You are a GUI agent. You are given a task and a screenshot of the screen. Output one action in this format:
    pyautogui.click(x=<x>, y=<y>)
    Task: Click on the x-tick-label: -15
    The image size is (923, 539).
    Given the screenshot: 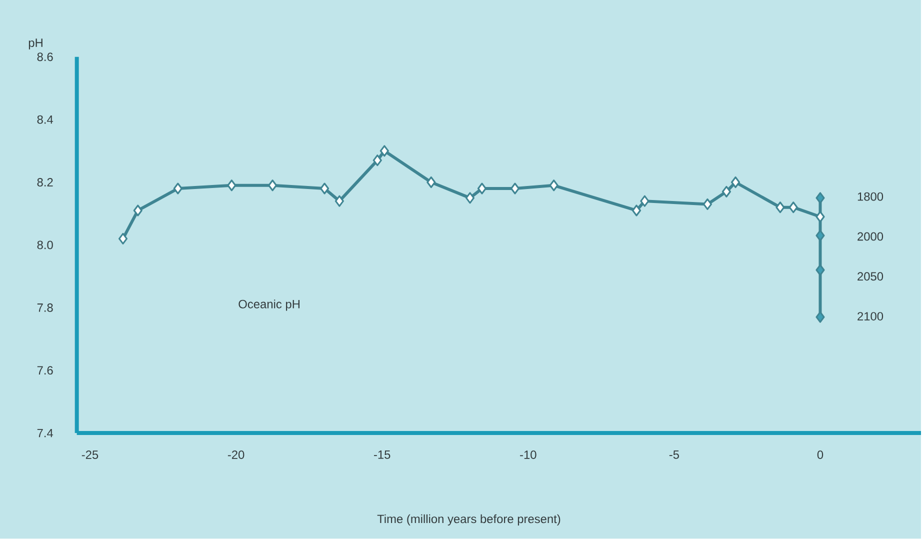 What is the action you would take?
    pyautogui.click(x=382, y=454)
    